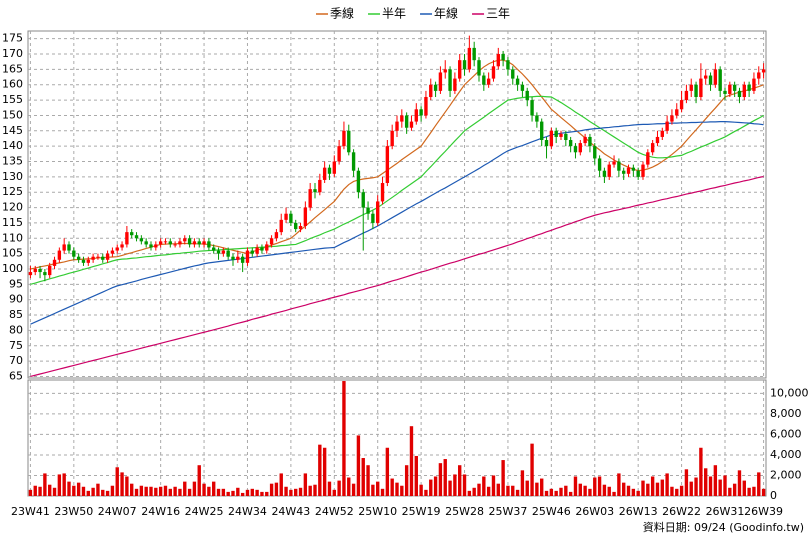 This screenshot has width=808, height=540. What do you see at coordinates (12, 207) in the screenshot?
I see `y-tick-label: 120` at bounding box center [12, 207].